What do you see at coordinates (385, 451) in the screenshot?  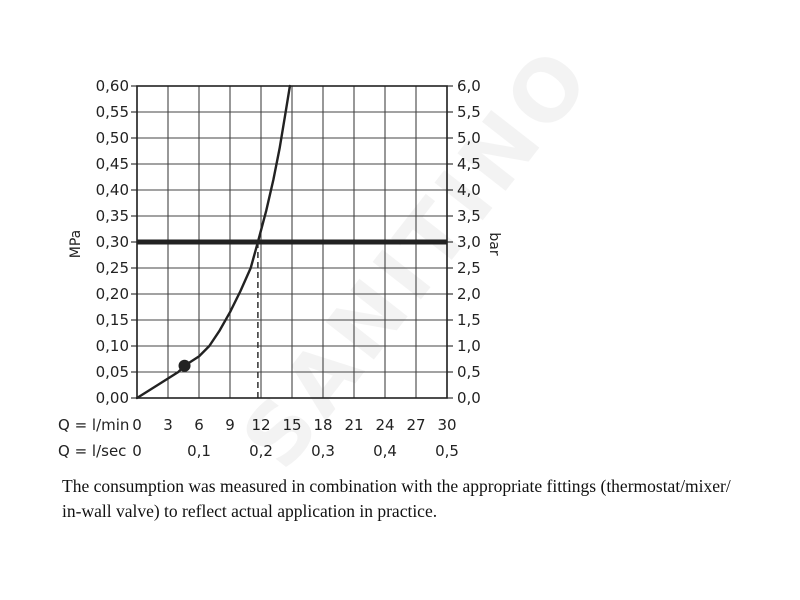 I see `x-lsec-tick-label: 0,4` at bounding box center [385, 451].